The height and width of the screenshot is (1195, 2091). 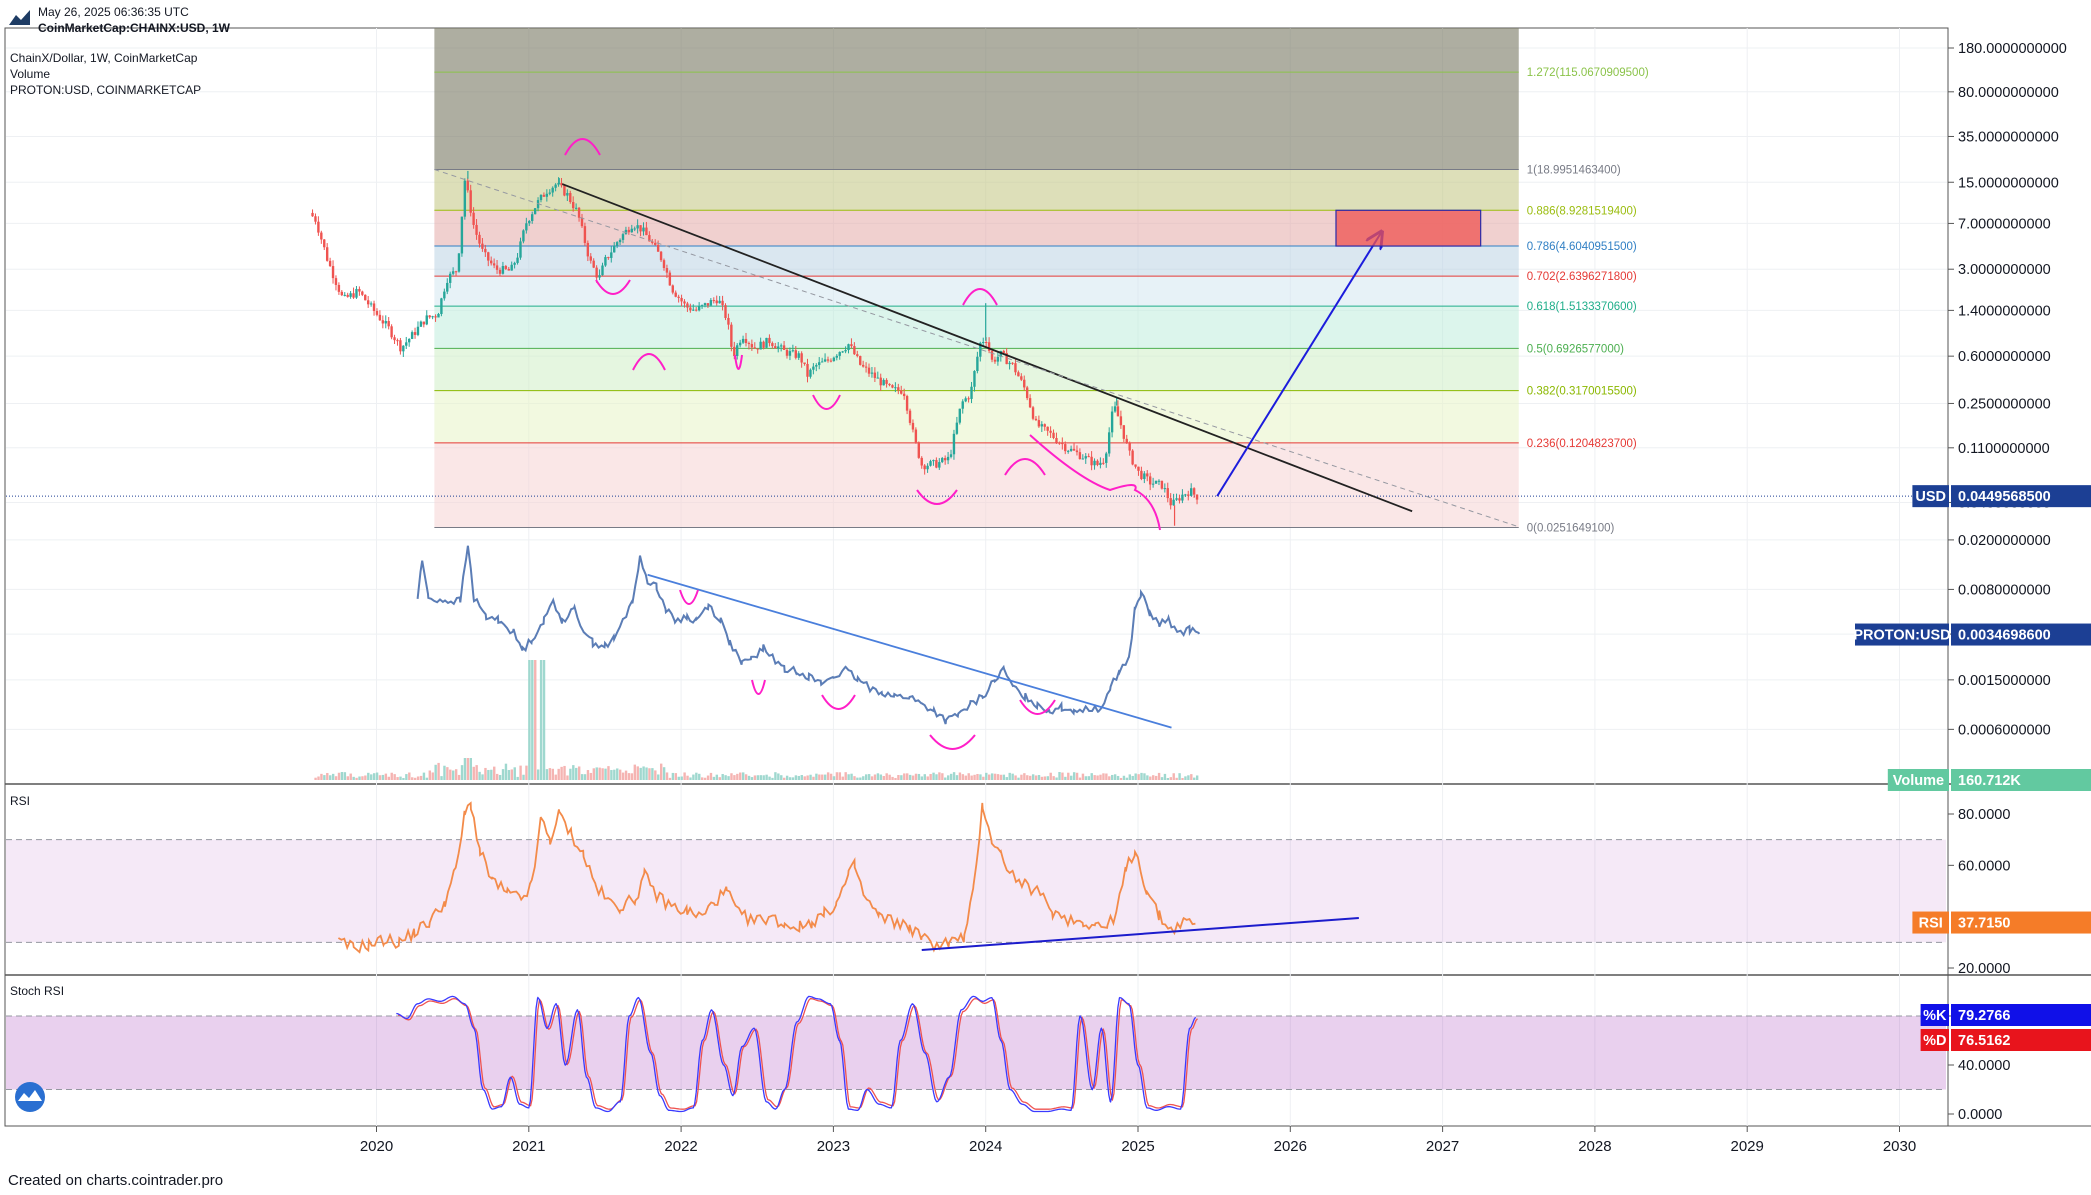 I want to click on stoch-d-badge-value-bg, so click(x=2021, y=1040).